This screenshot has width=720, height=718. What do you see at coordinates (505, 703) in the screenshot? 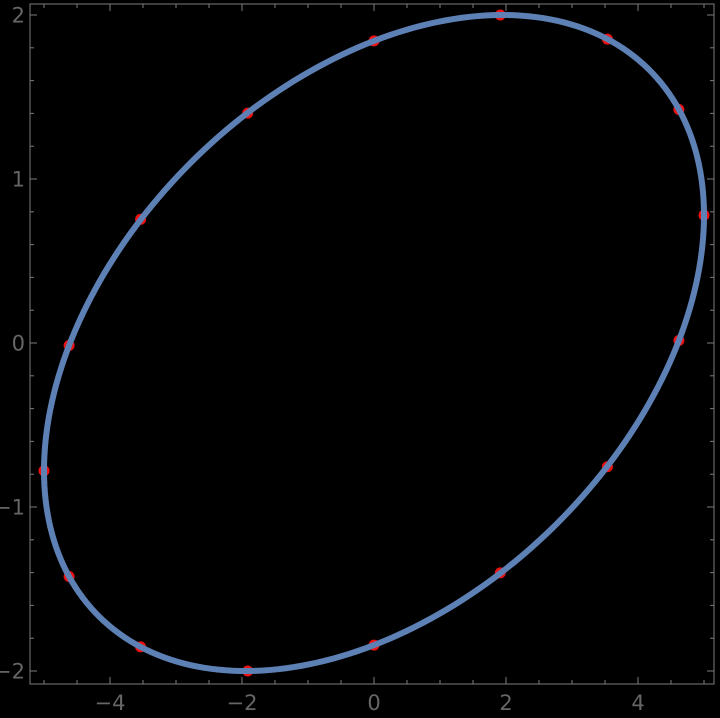
I see `x-tick-label: 2` at bounding box center [505, 703].